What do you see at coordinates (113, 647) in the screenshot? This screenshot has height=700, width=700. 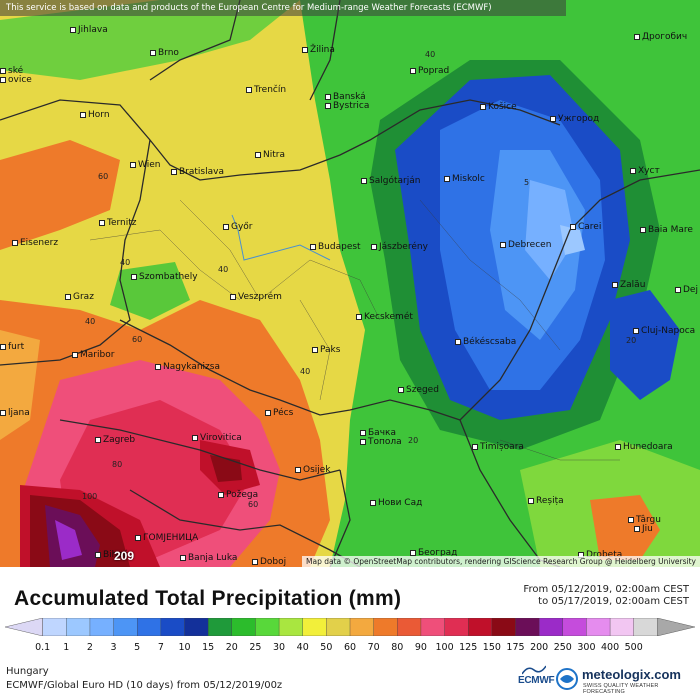 I see `scale-label: 3` at bounding box center [113, 647].